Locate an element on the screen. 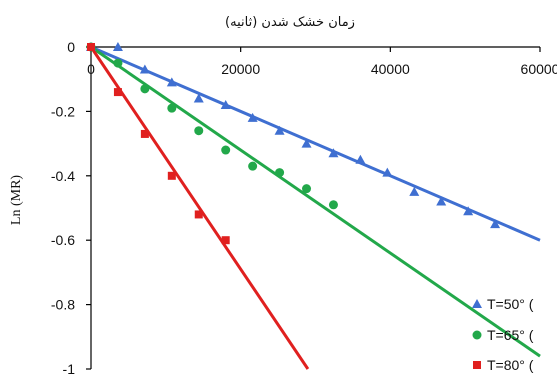  y-tick-label: -0.4 is located at coordinates (63, 176).